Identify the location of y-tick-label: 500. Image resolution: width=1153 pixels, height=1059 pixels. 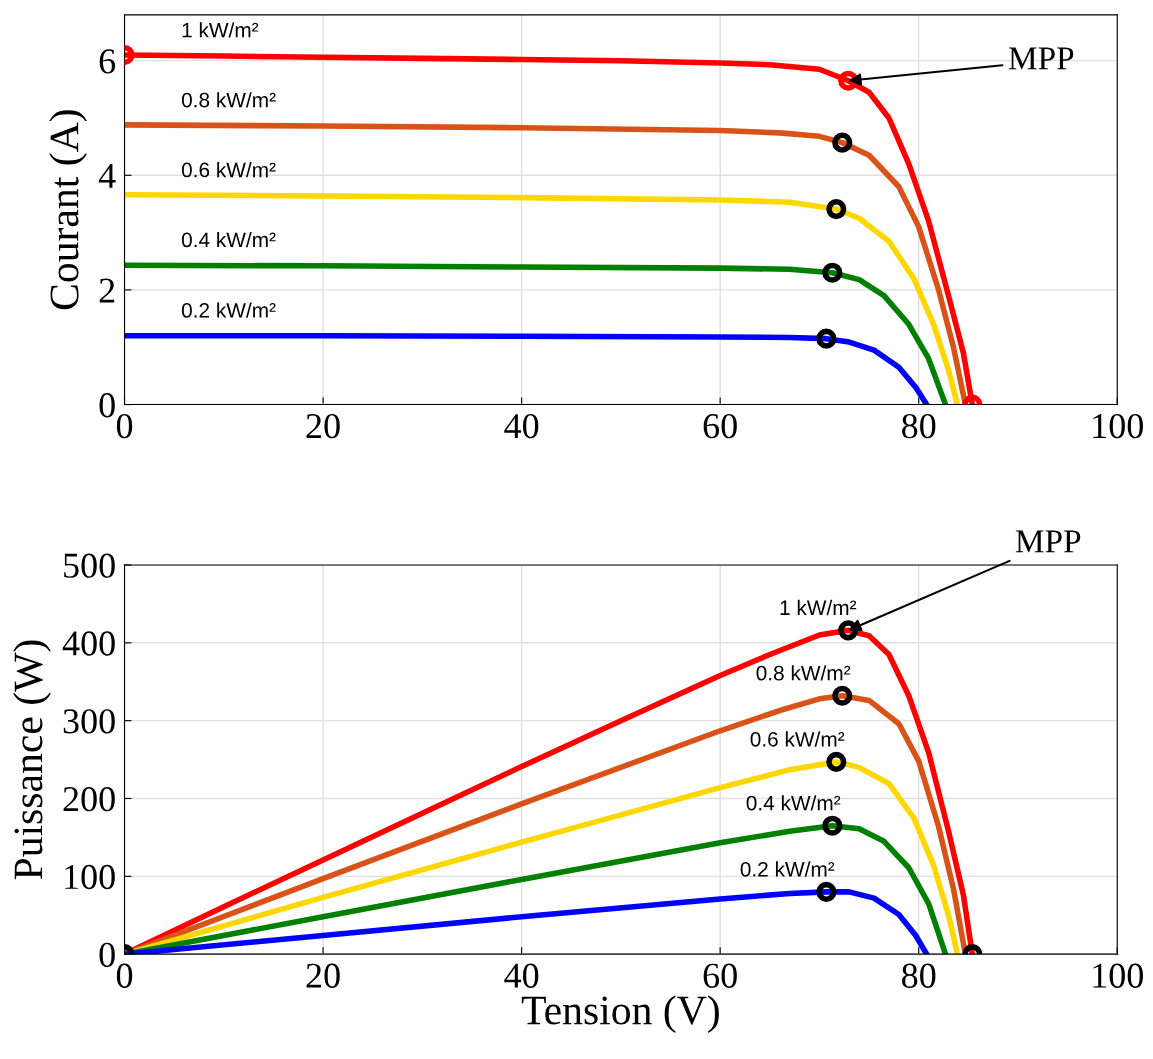
(89, 565).